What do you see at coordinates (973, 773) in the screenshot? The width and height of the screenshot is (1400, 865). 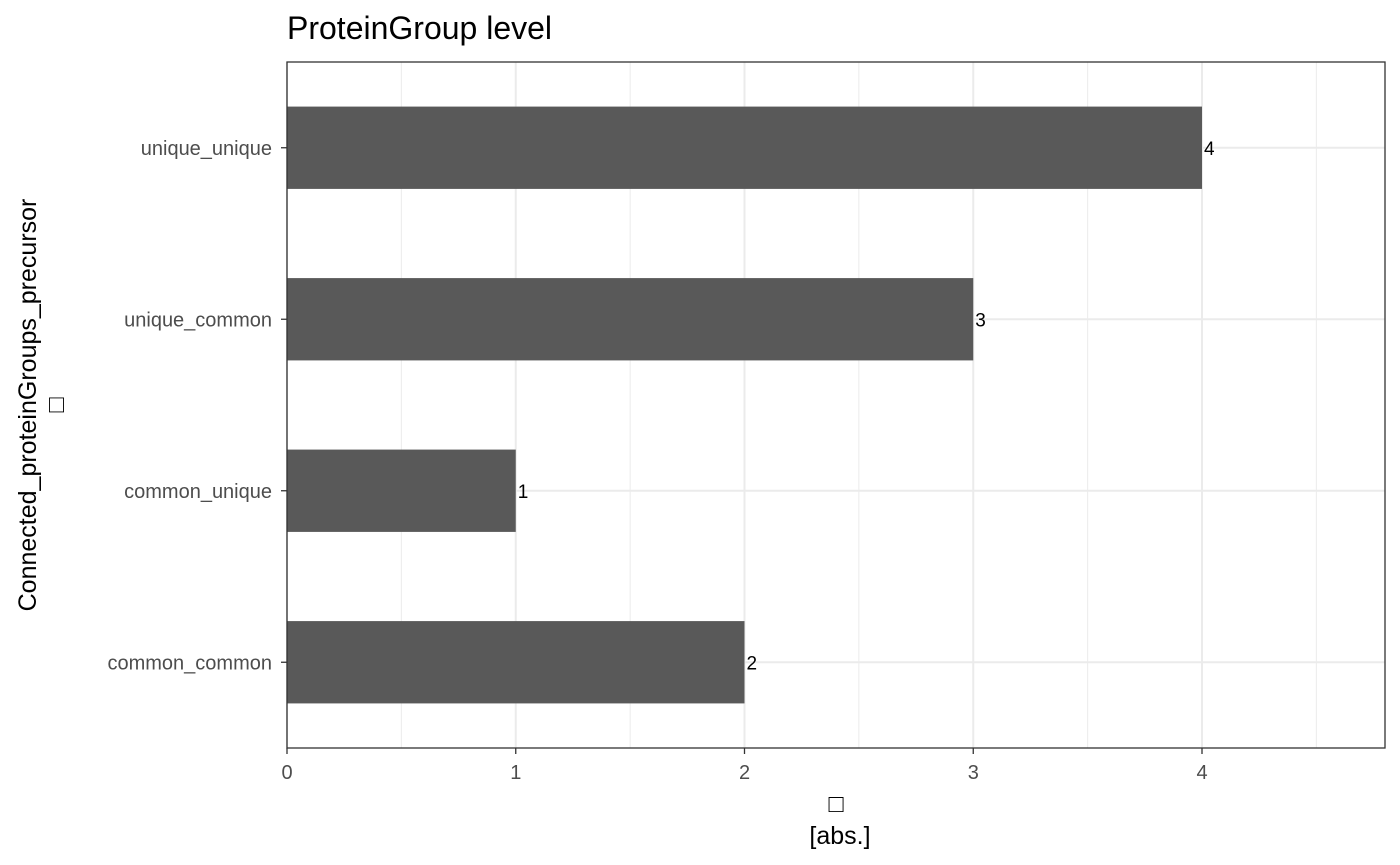 I see `x-tick-label: 3` at bounding box center [973, 773].